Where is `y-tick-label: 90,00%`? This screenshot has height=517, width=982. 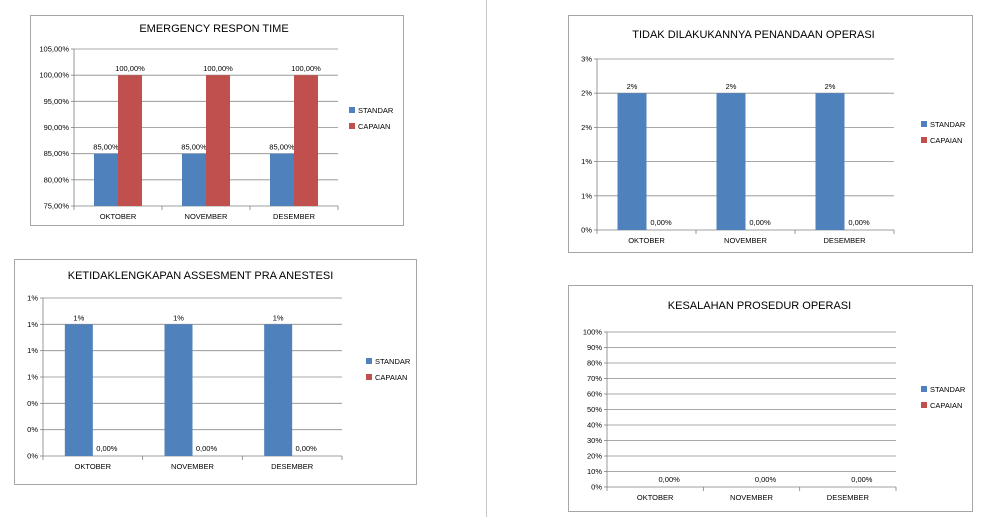
y-tick-label: 90,00% is located at coordinates (57, 127).